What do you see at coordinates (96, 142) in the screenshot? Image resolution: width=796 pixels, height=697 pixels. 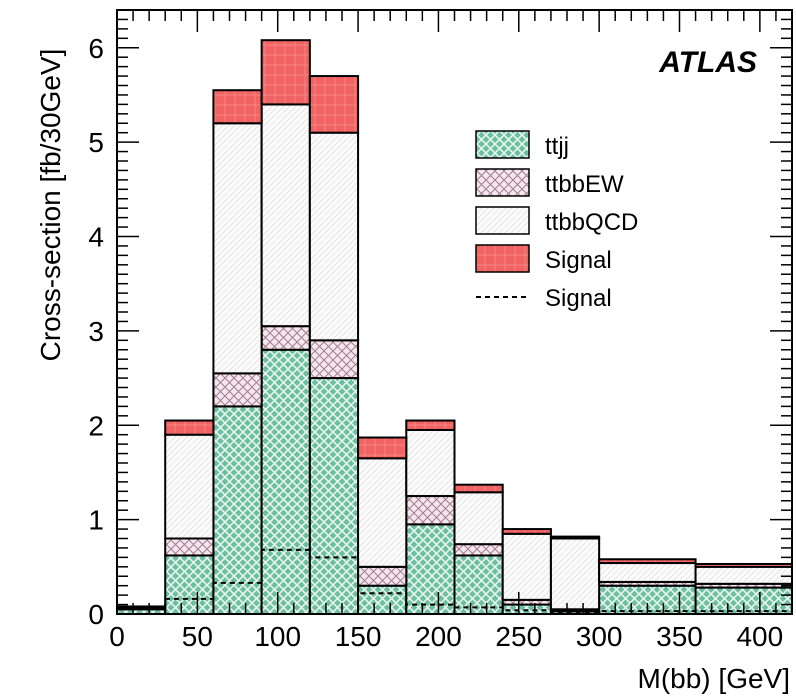 I see `y-tick-label: 5` at bounding box center [96, 142].